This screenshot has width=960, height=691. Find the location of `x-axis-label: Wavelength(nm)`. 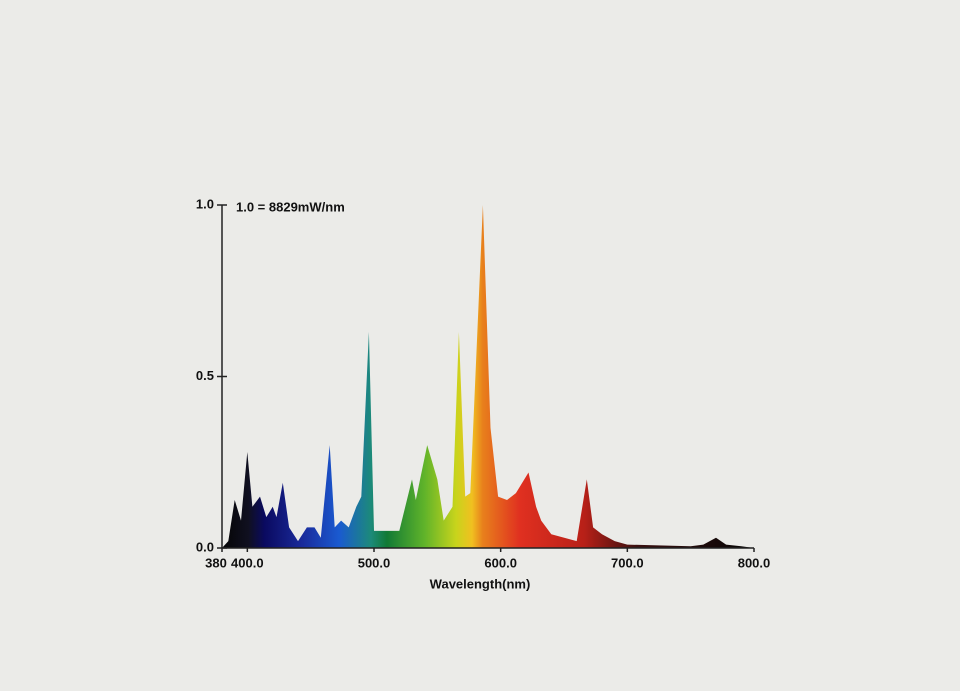

x-axis-label: Wavelength(nm) is located at coordinates (480, 583).